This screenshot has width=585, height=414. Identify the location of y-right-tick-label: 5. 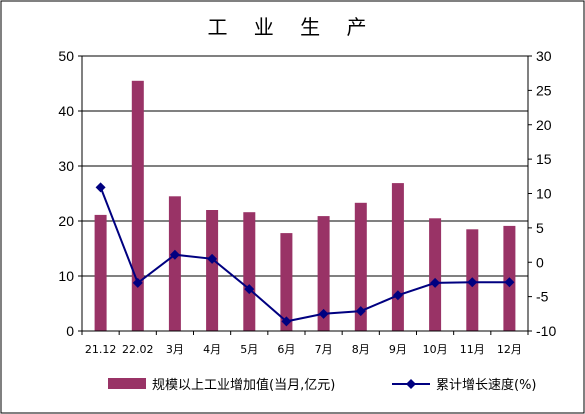
(540, 228).